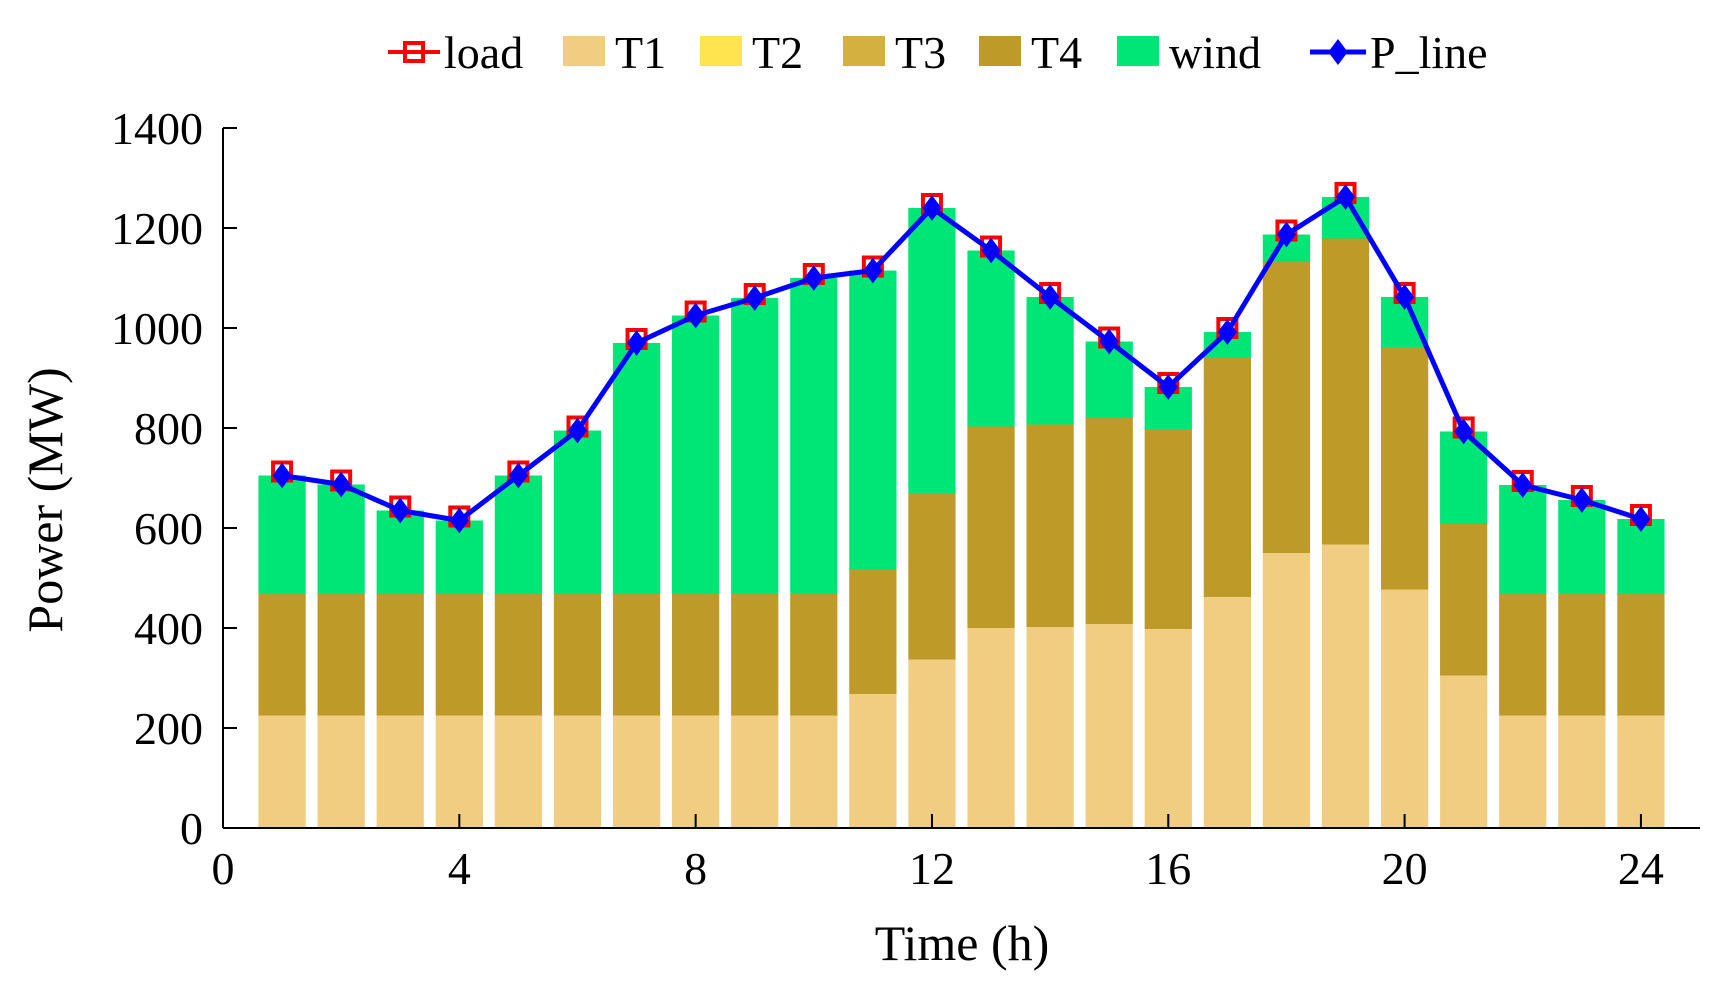 This screenshot has height=993, width=1723. I want to click on bar-t4-h5, so click(518, 655).